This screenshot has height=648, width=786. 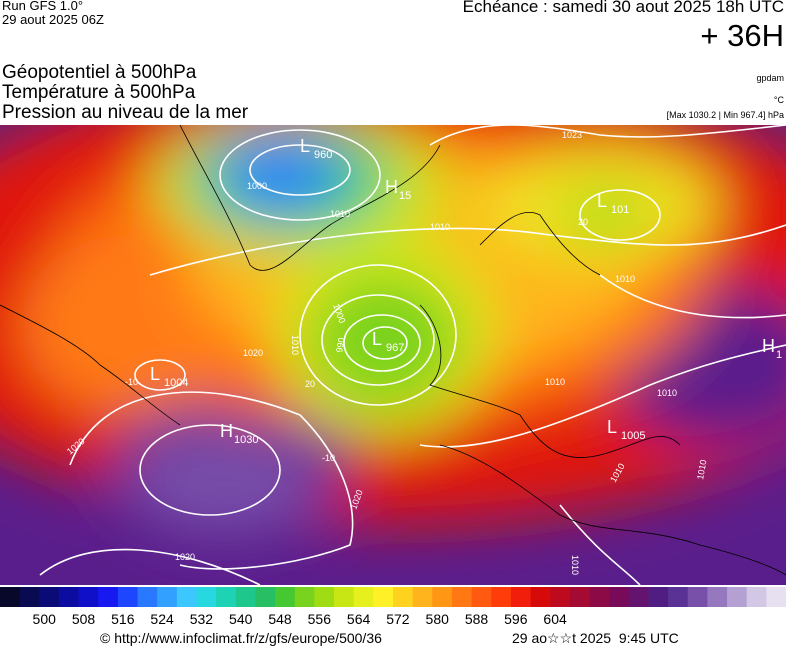 What do you see at coordinates (572, 135) in the screenshot?
I see `contour-label: 1023` at bounding box center [572, 135].